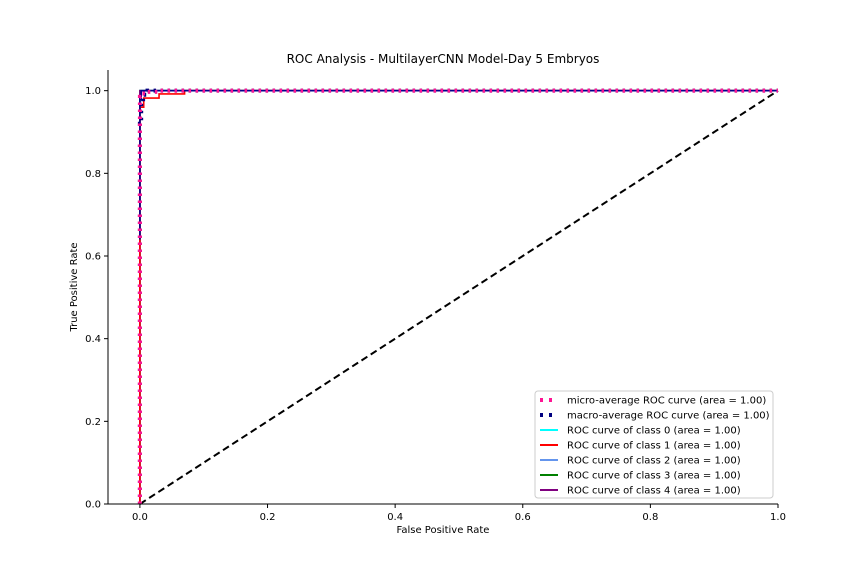  What do you see at coordinates (140, 517) in the screenshot?
I see `x-tick-label: 0.0` at bounding box center [140, 517].